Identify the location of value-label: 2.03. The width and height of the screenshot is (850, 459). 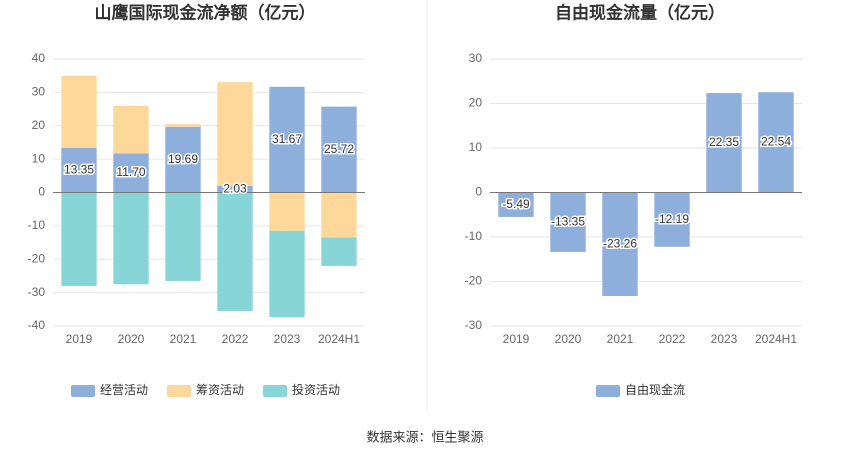
(235, 188).